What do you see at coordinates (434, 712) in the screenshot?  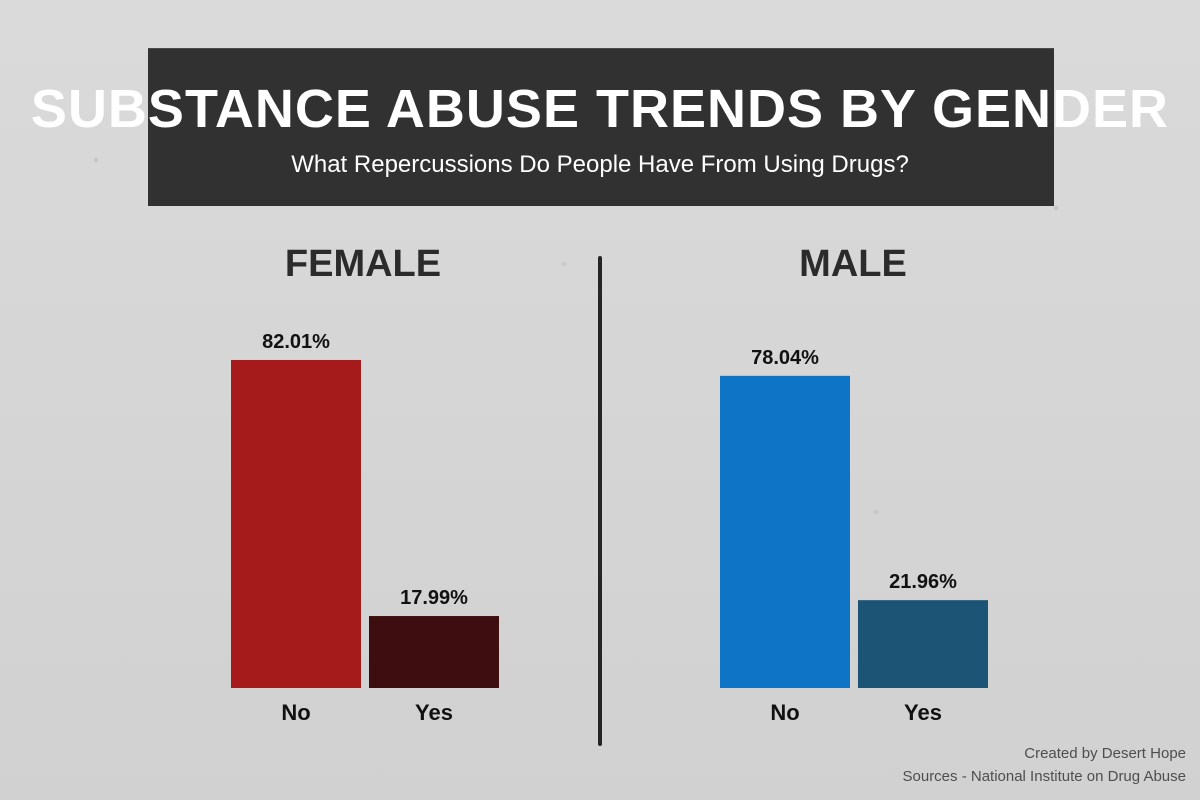 I see `female-yes-category-label: Yes` at bounding box center [434, 712].